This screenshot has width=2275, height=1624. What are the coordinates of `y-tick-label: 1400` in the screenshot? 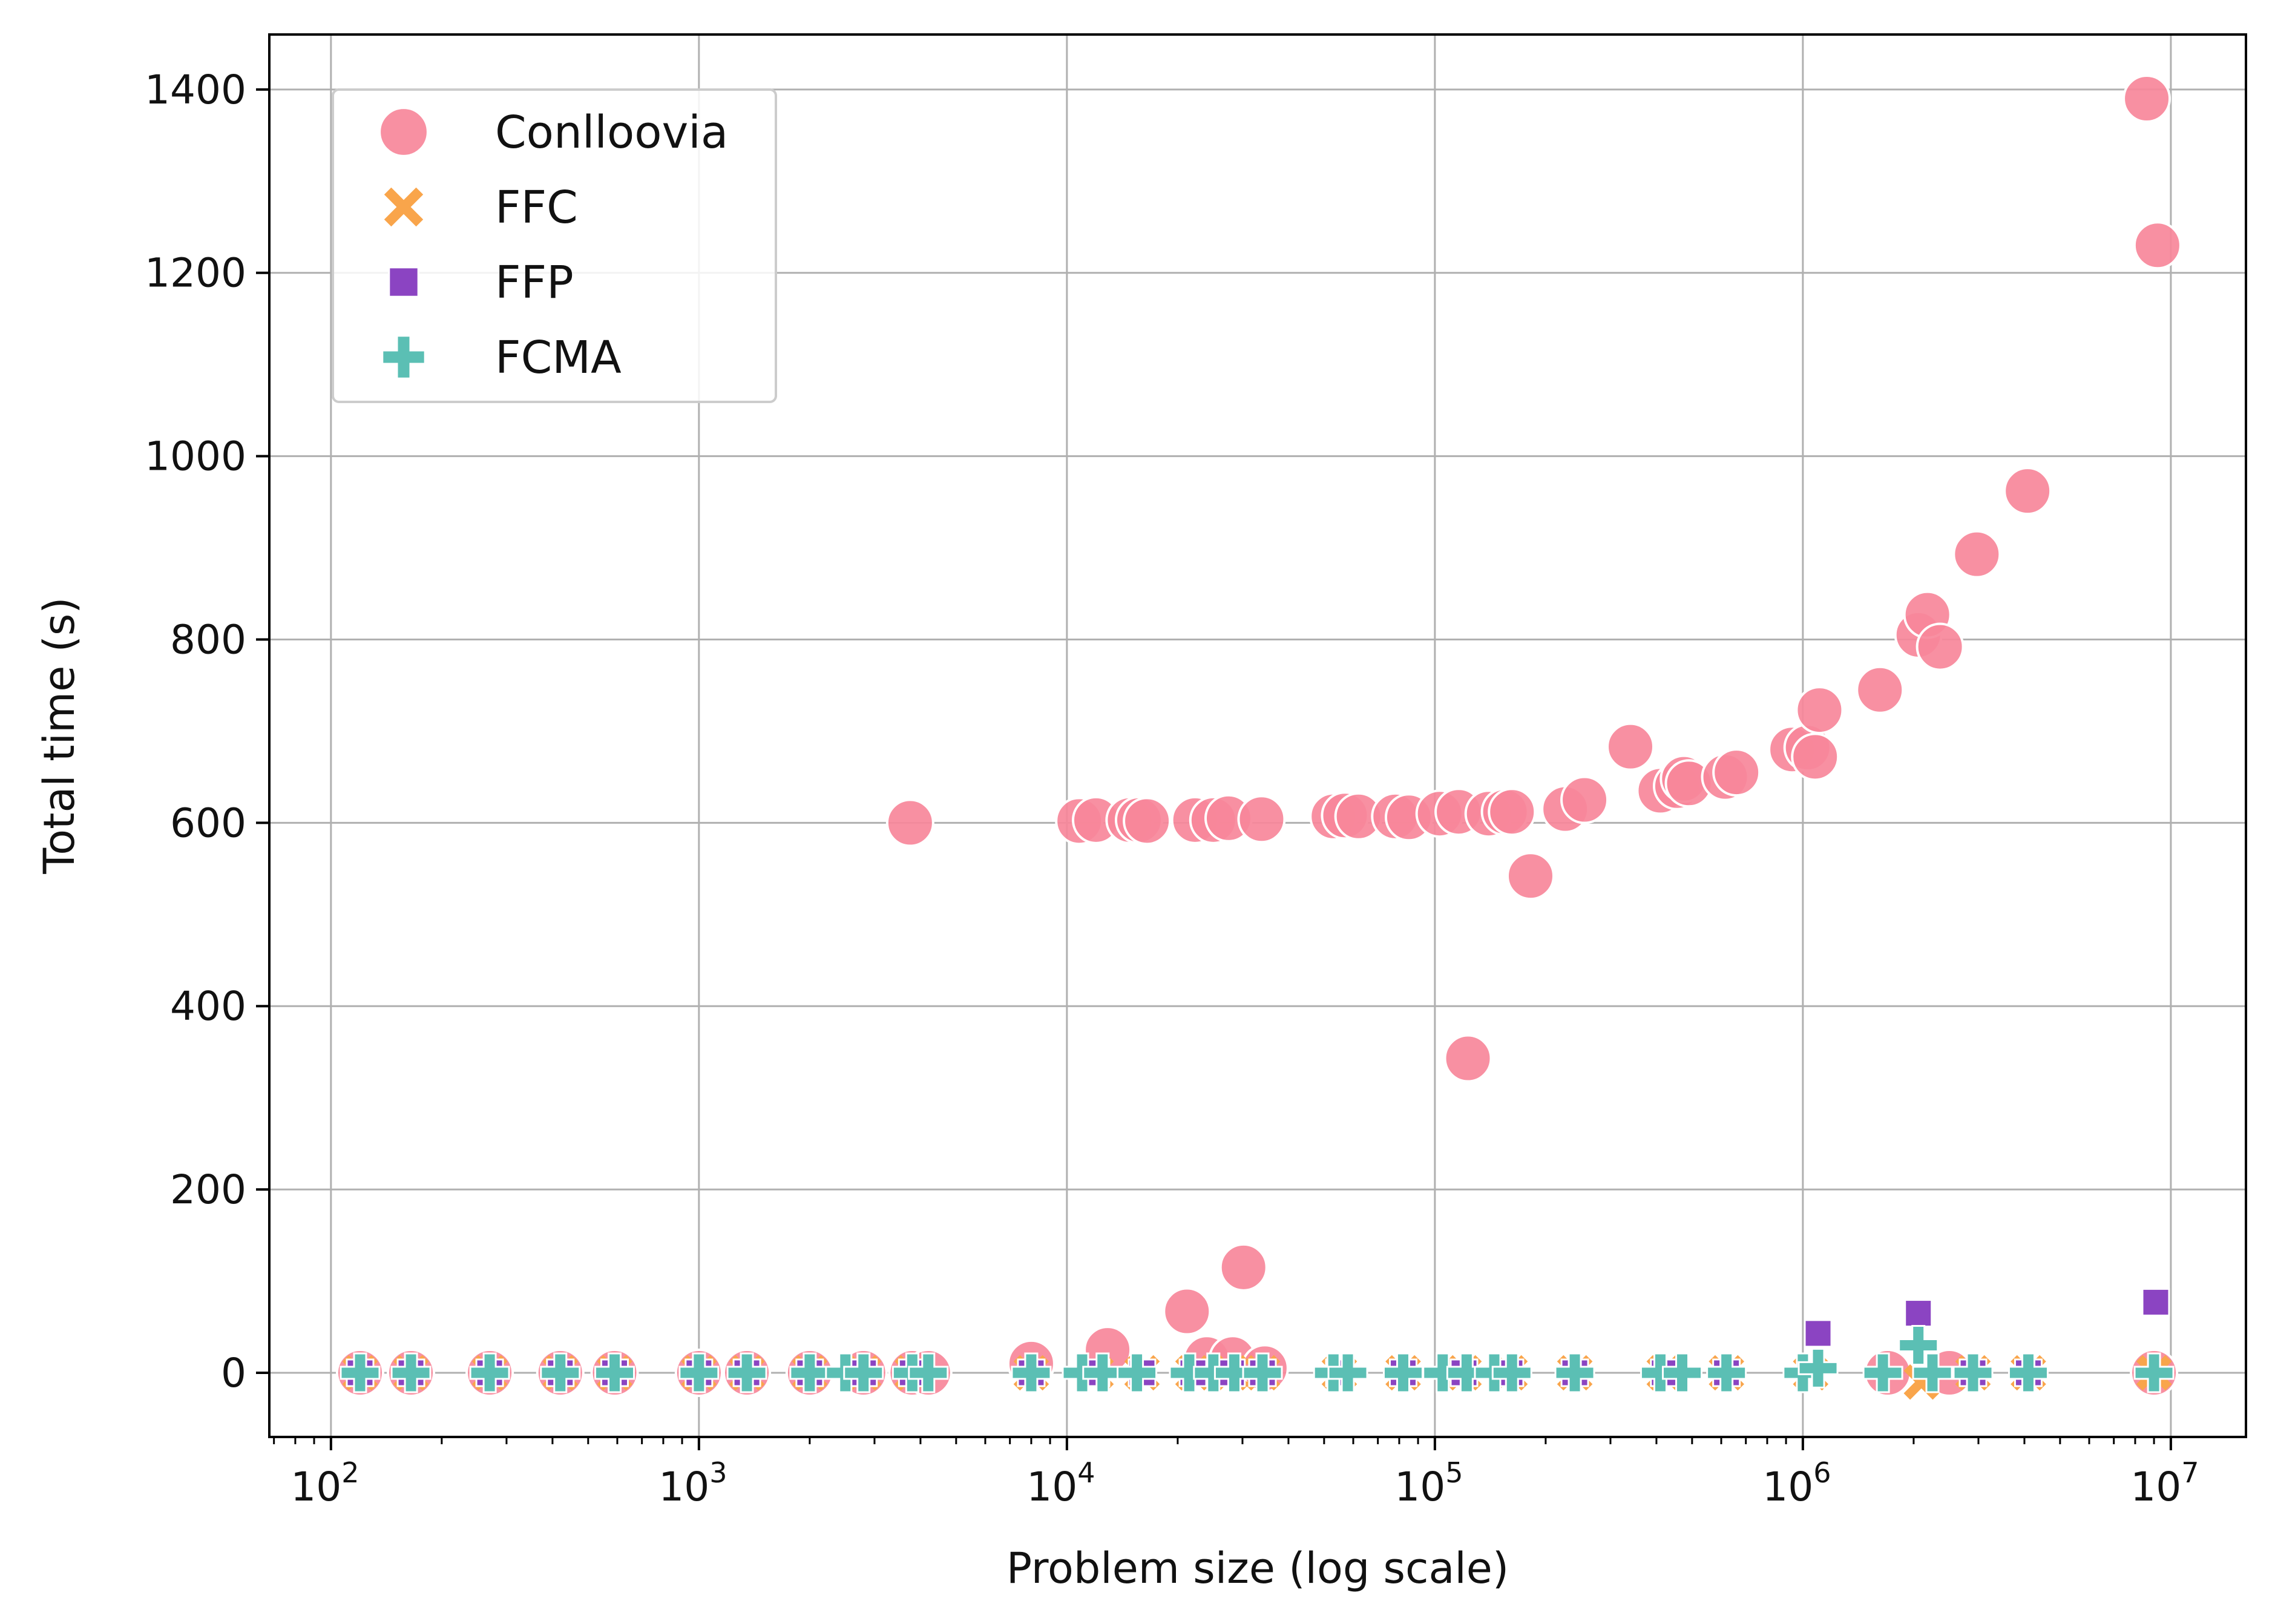 It's located at (195, 90).